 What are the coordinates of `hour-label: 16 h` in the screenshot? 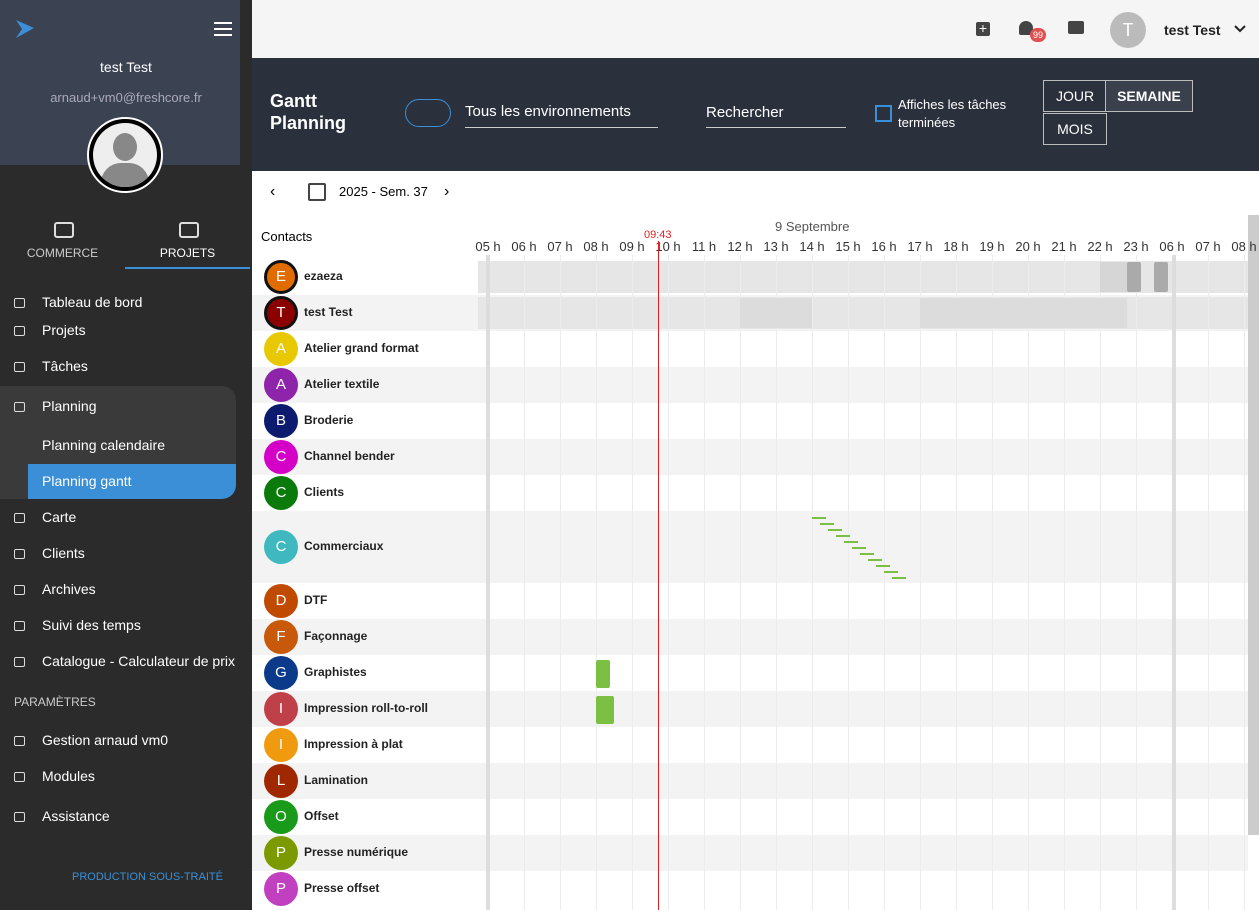 It's located at (884, 246).